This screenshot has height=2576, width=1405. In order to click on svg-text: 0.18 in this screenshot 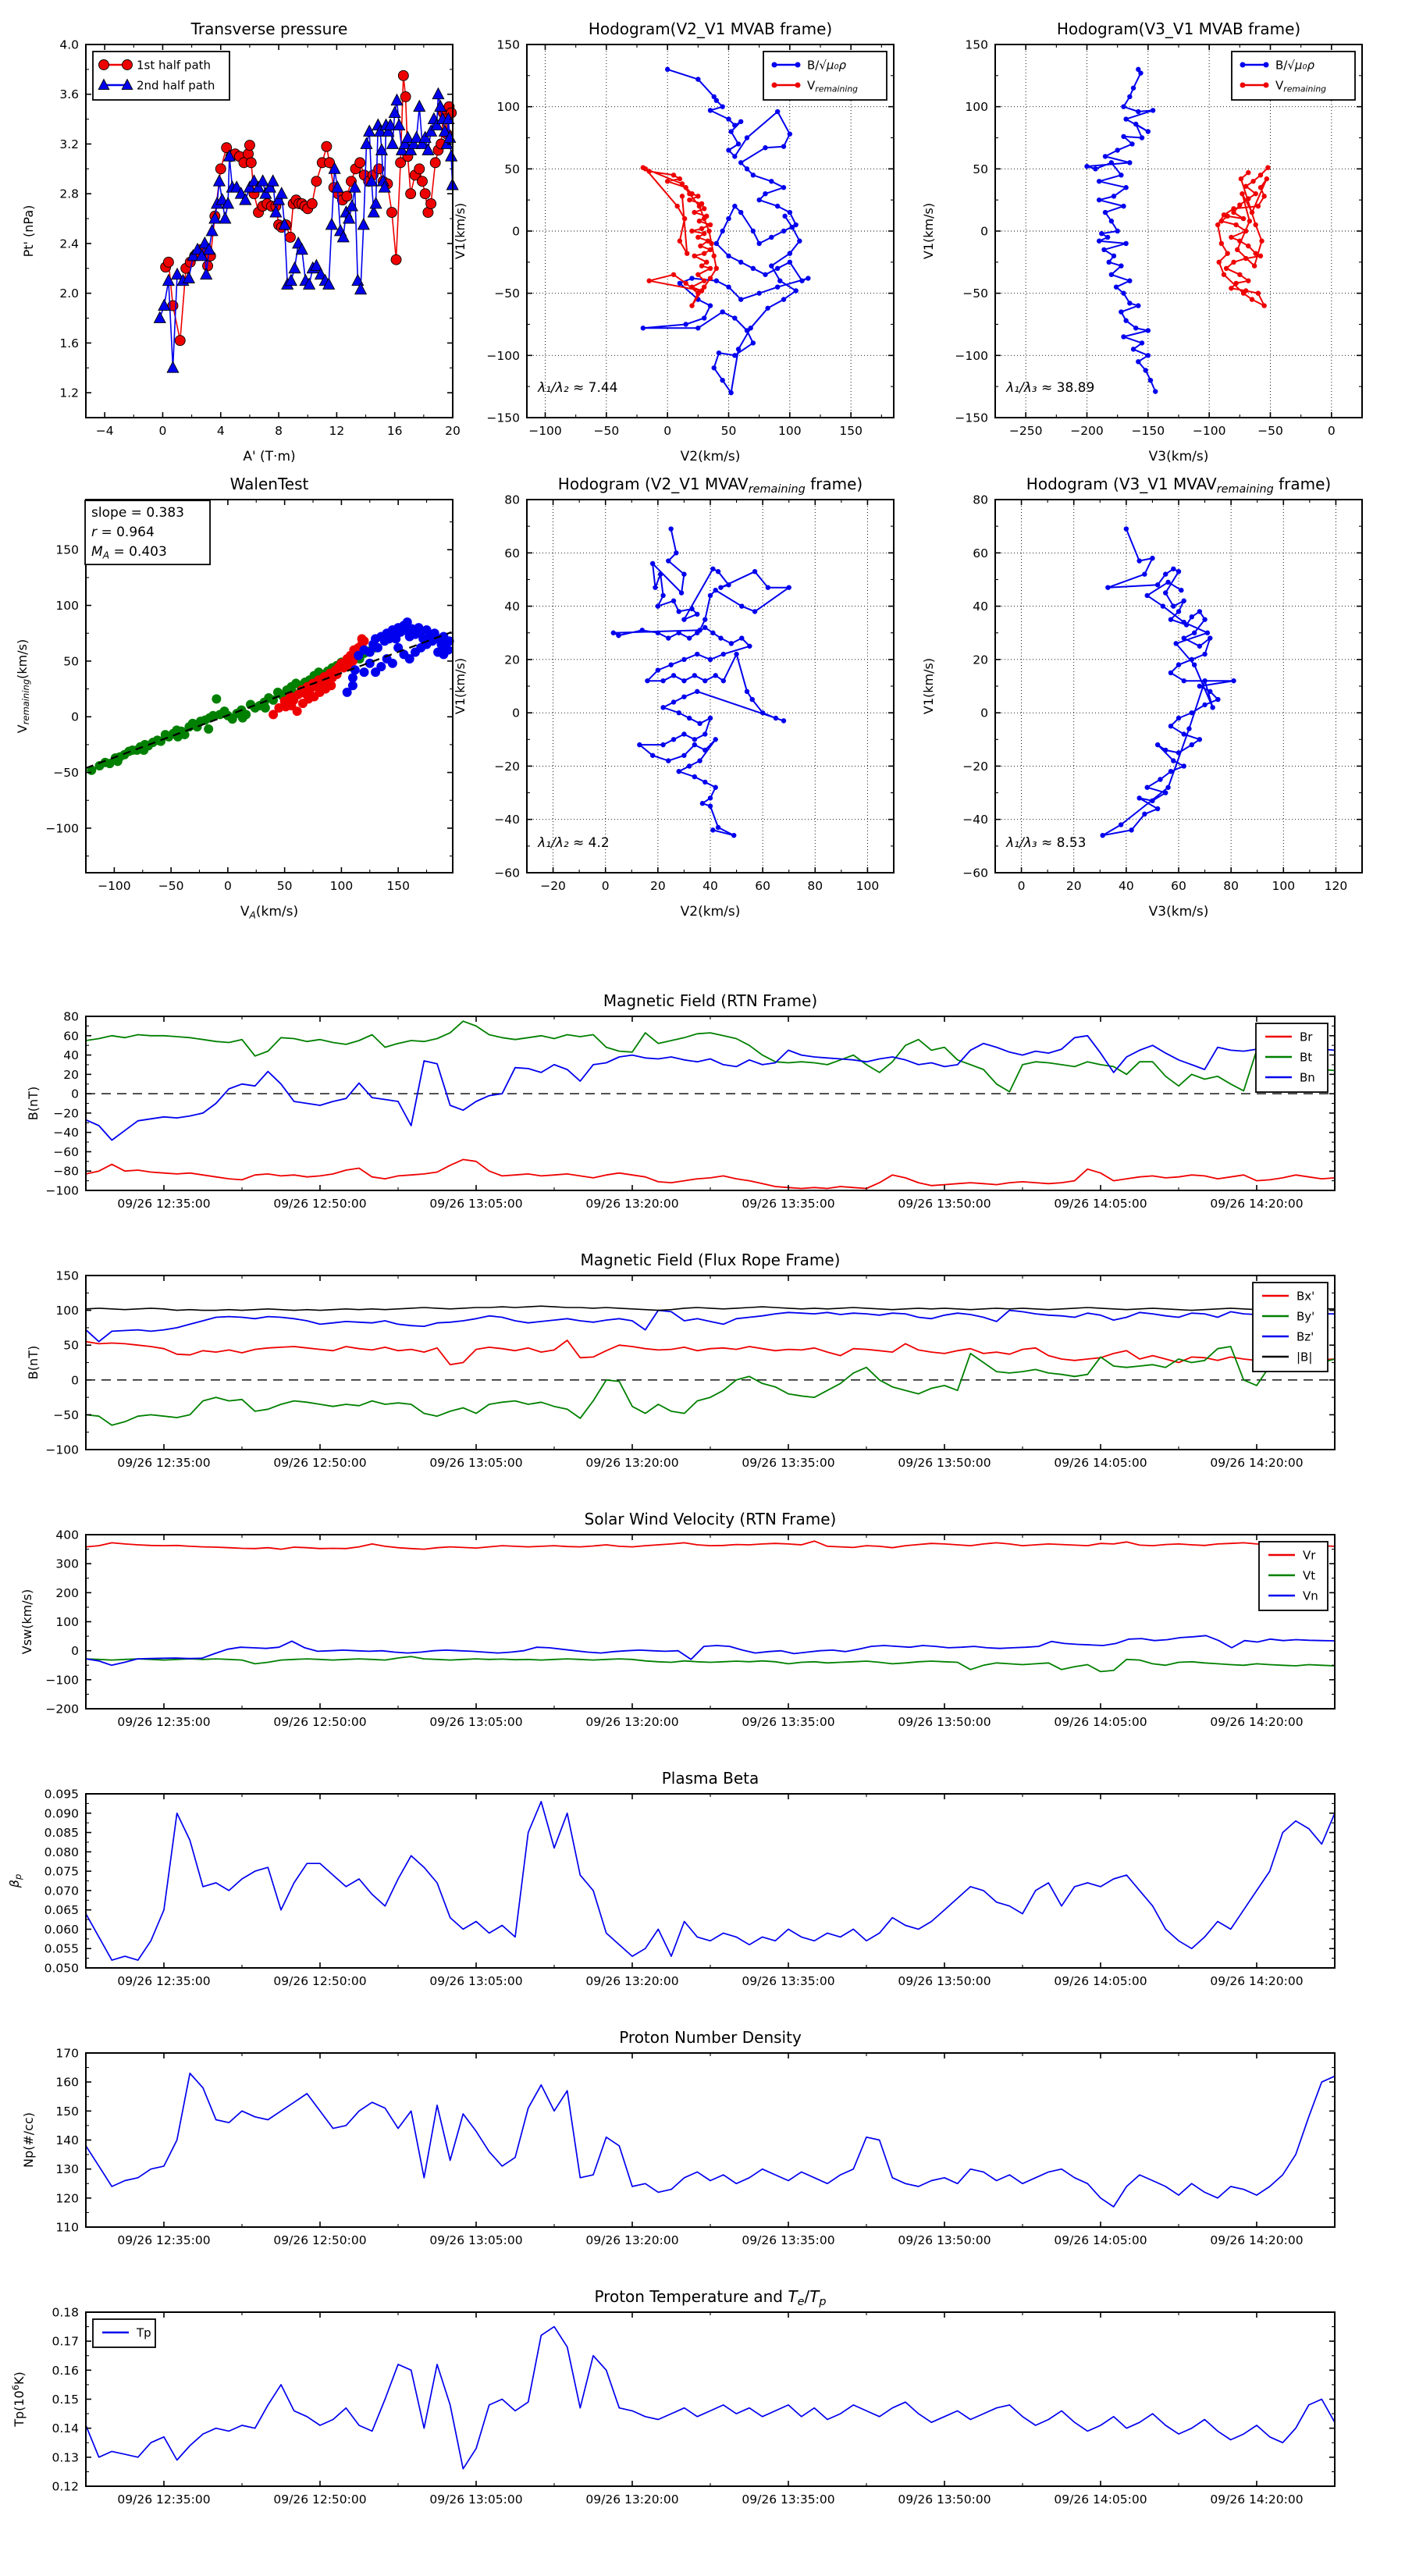, I will do `click(65, 2313)`.